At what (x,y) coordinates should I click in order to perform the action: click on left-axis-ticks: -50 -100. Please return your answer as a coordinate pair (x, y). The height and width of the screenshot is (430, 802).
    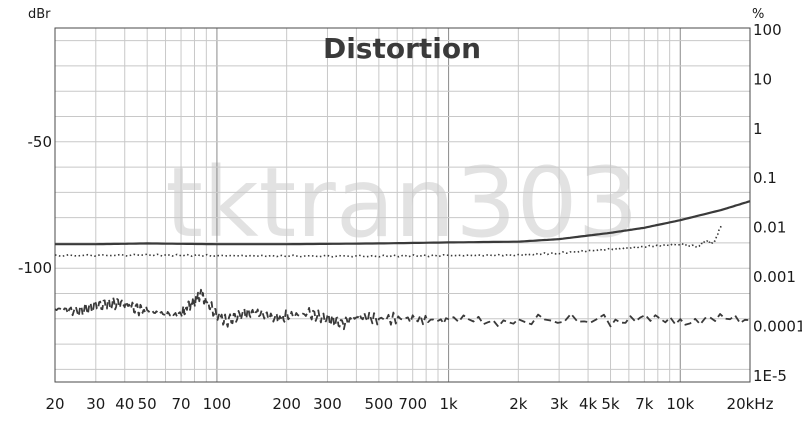
    Looking at the image, I should click on (35, 205).